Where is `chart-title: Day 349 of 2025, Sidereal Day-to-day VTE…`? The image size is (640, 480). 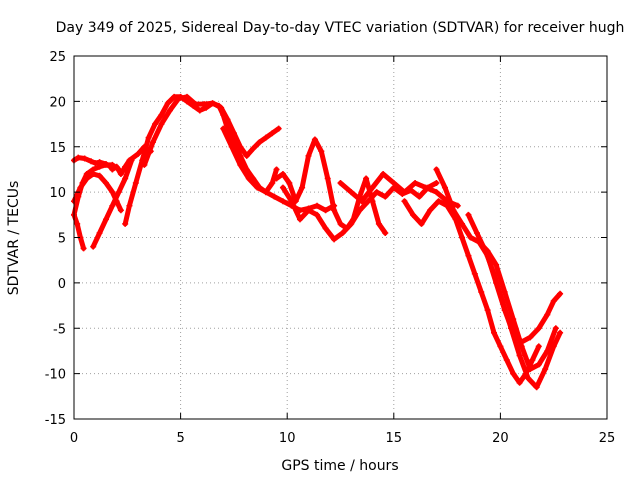 chart-title: Day 349 of 2025, Sidereal Day-to-day VTE… is located at coordinates (340, 28).